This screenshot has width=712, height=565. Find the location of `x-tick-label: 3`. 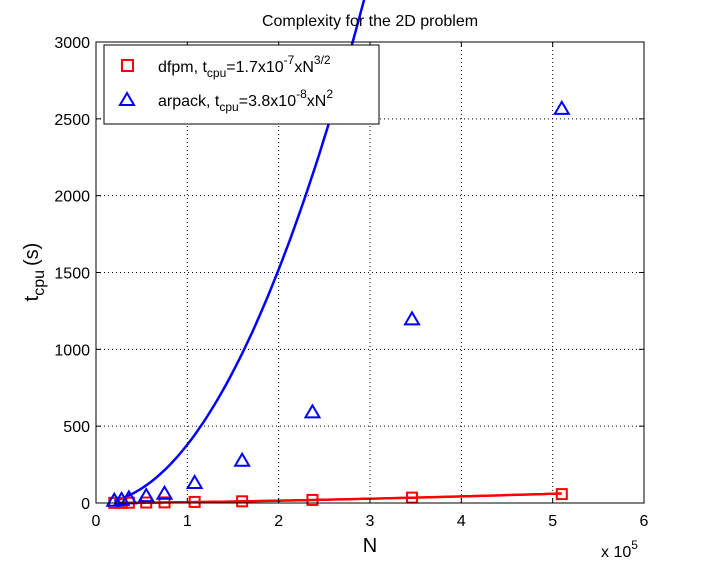

x-tick-label: 3 is located at coordinates (370, 521).